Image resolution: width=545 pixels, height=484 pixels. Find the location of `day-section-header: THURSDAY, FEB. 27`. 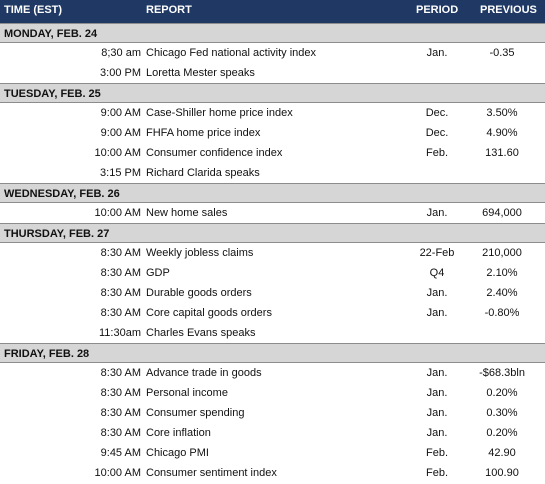

day-section-header: THURSDAY, FEB. 27 is located at coordinates (272, 233).